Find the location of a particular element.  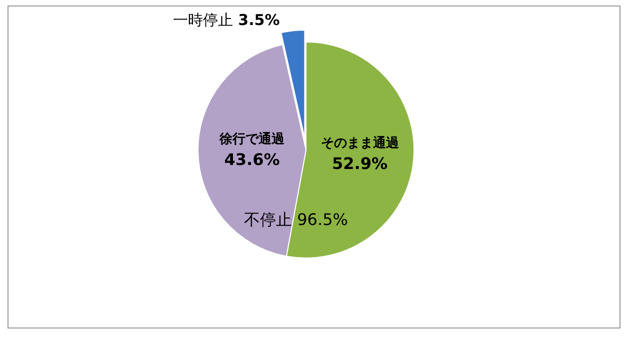

data-label: 3.5% is located at coordinates (259, 19).